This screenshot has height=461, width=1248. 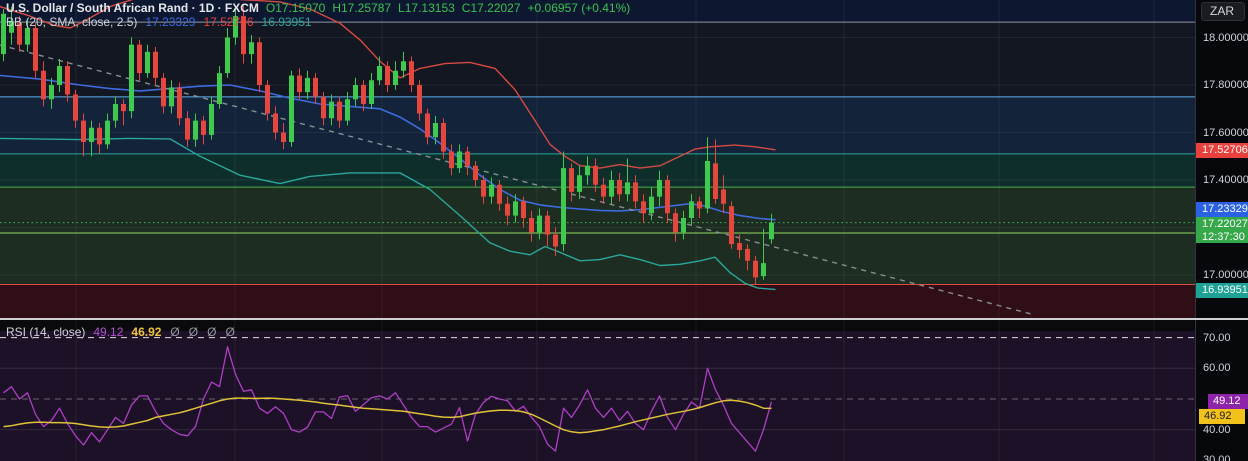 What do you see at coordinates (1223, 11) in the screenshot?
I see `currency-zar-button: ZAR` at bounding box center [1223, 11].